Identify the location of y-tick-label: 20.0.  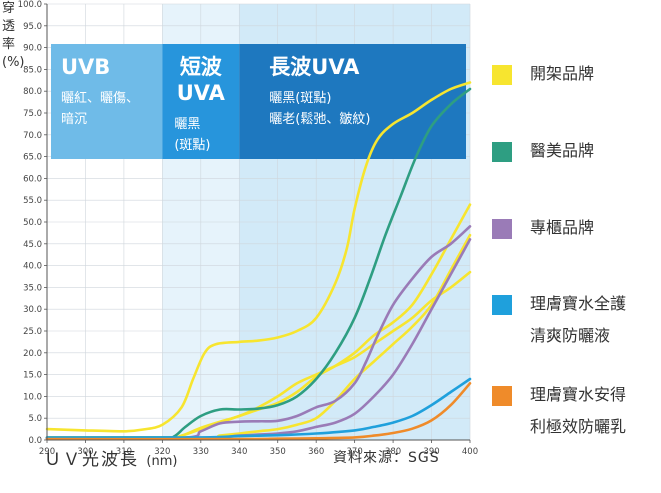
(32, 354).